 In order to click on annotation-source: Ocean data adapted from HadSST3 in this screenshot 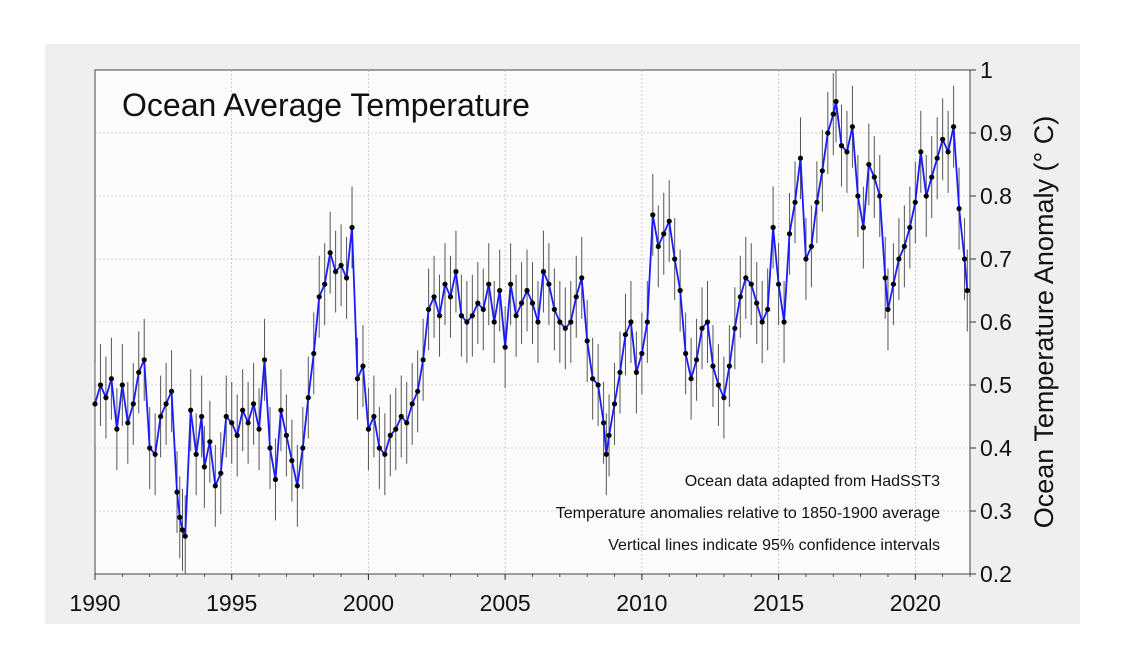, I will do `click(812, 481)`.